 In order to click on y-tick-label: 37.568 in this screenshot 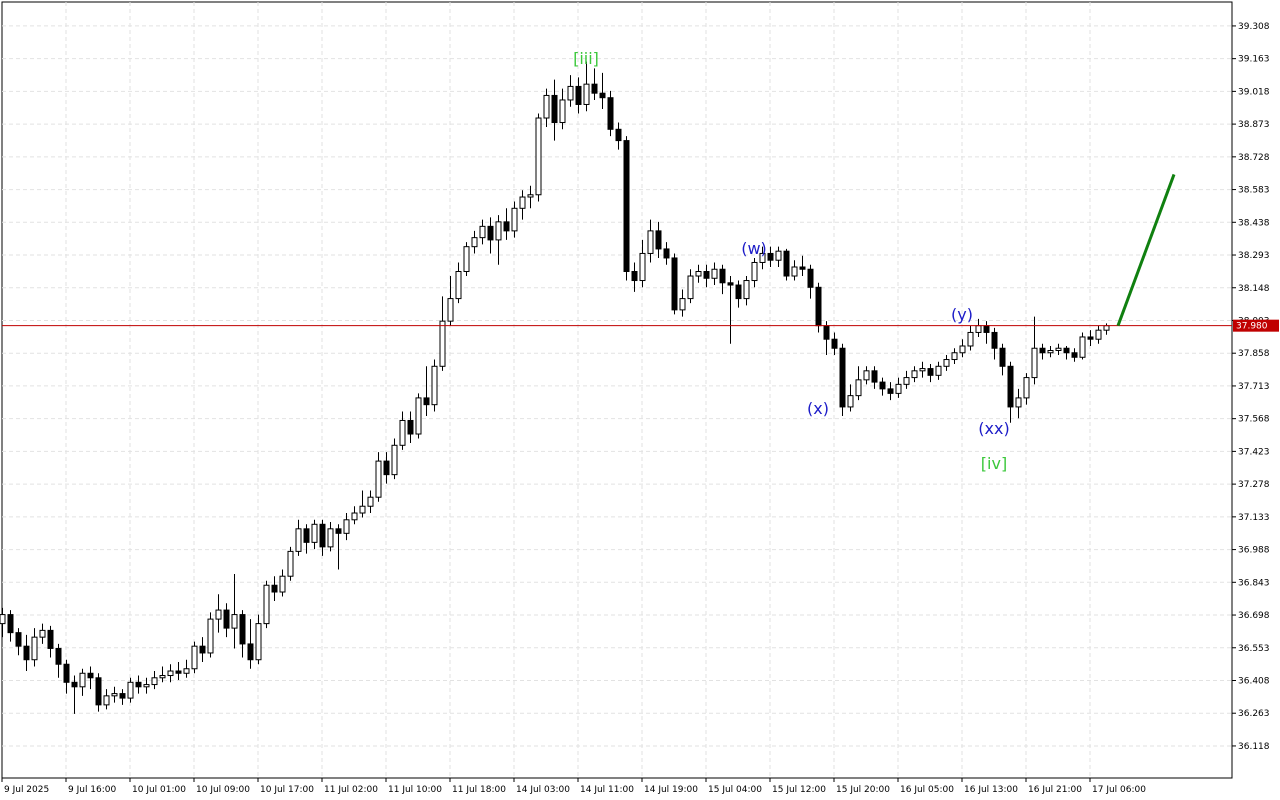, I will do `click(1254, 420)`.